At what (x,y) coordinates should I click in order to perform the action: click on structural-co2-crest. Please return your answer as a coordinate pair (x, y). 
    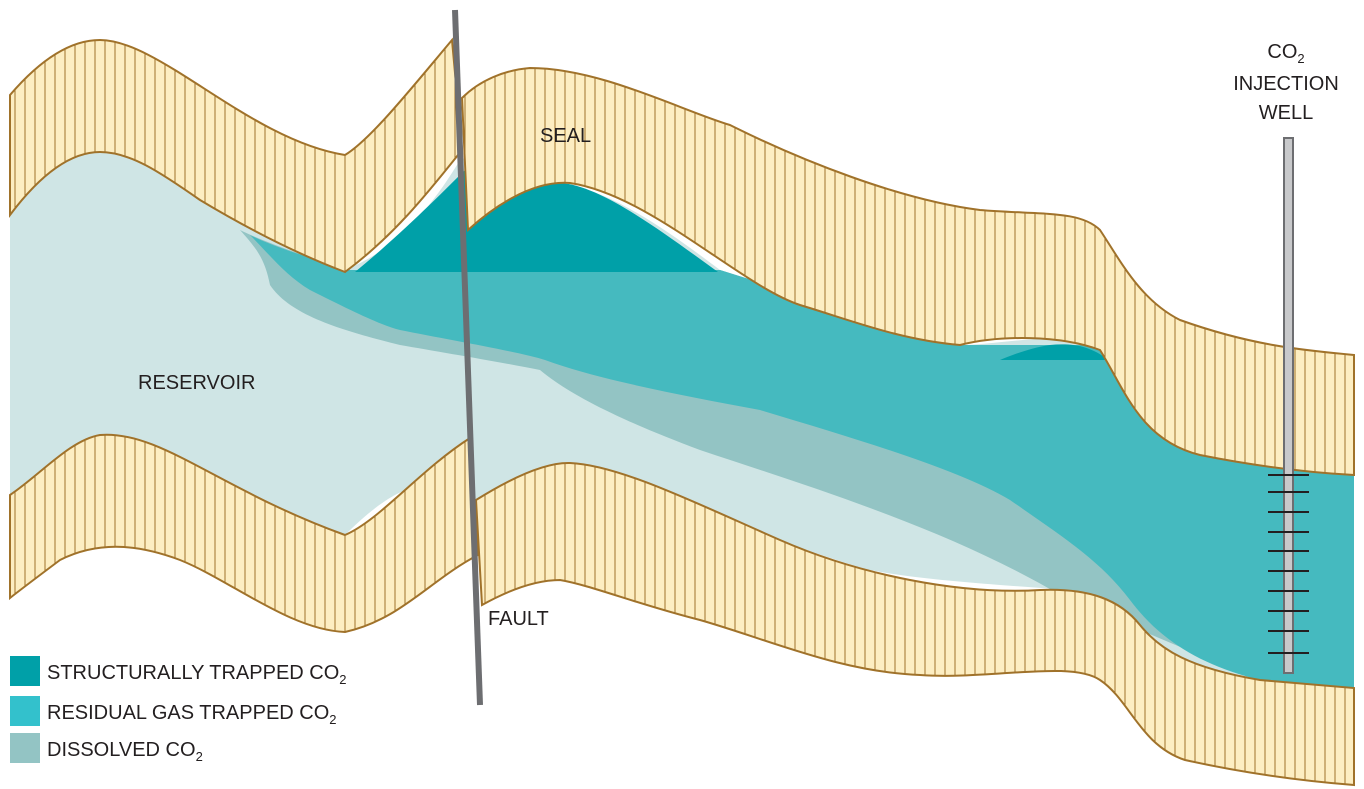
    Looking at the image, I should click on (594, 227).